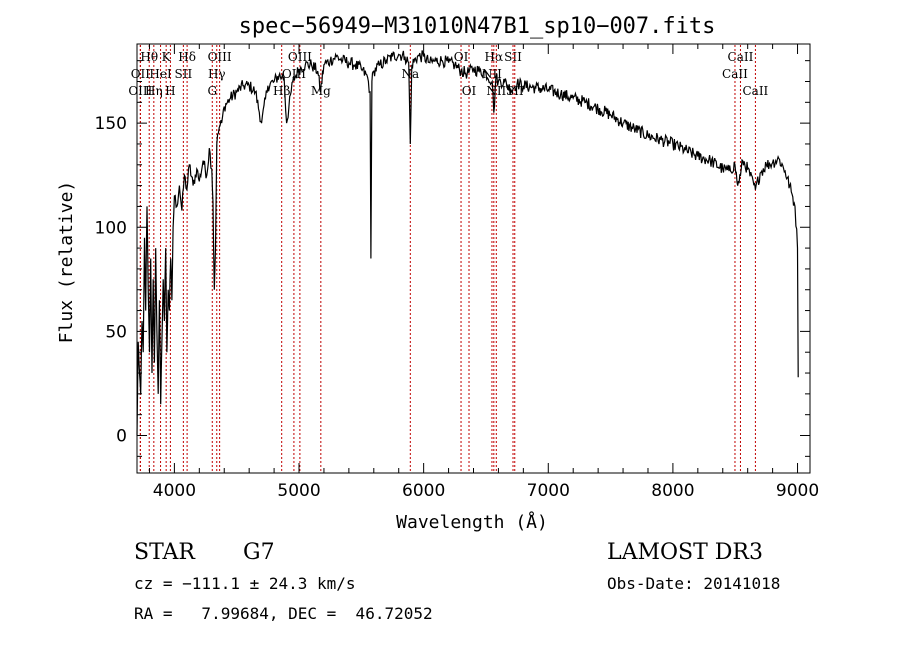 The image size is (900, 649). What do you see at coordinates (149, 57) in the screenshot?
I see `marker-label-0: Hθ` at bounding box center [149, 57].